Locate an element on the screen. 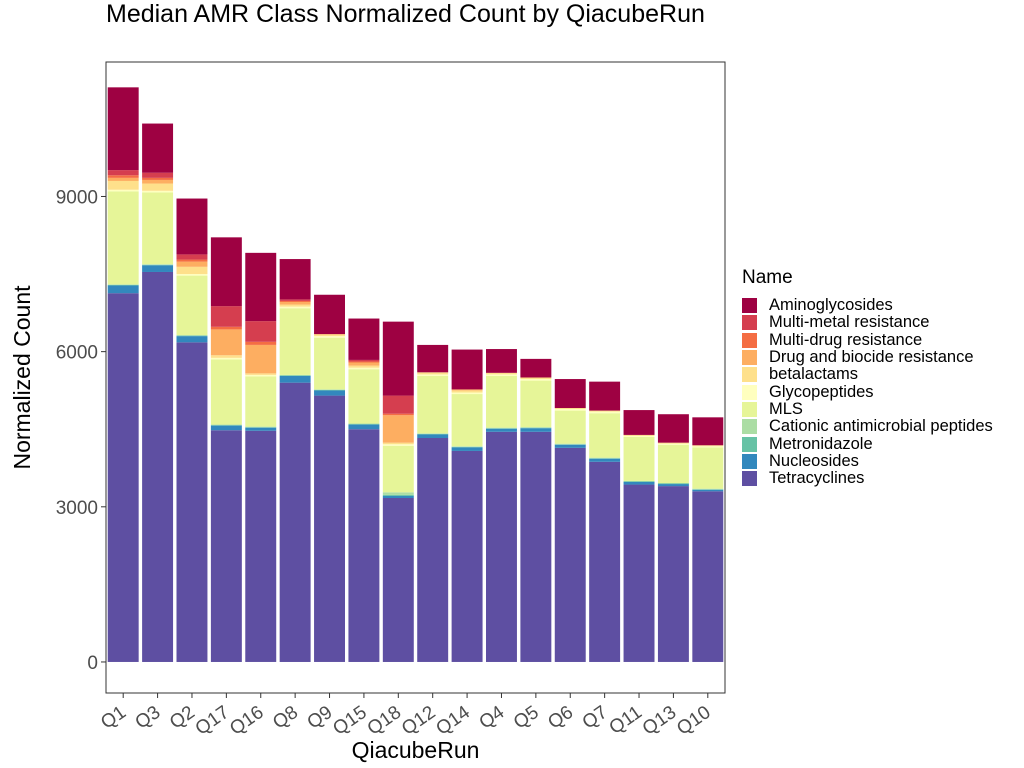 The width and height of the screenshot is (1024, 768). bar-segment-Q7-cationic-antimicrobial-peptides is located at coordinates (605, 458).